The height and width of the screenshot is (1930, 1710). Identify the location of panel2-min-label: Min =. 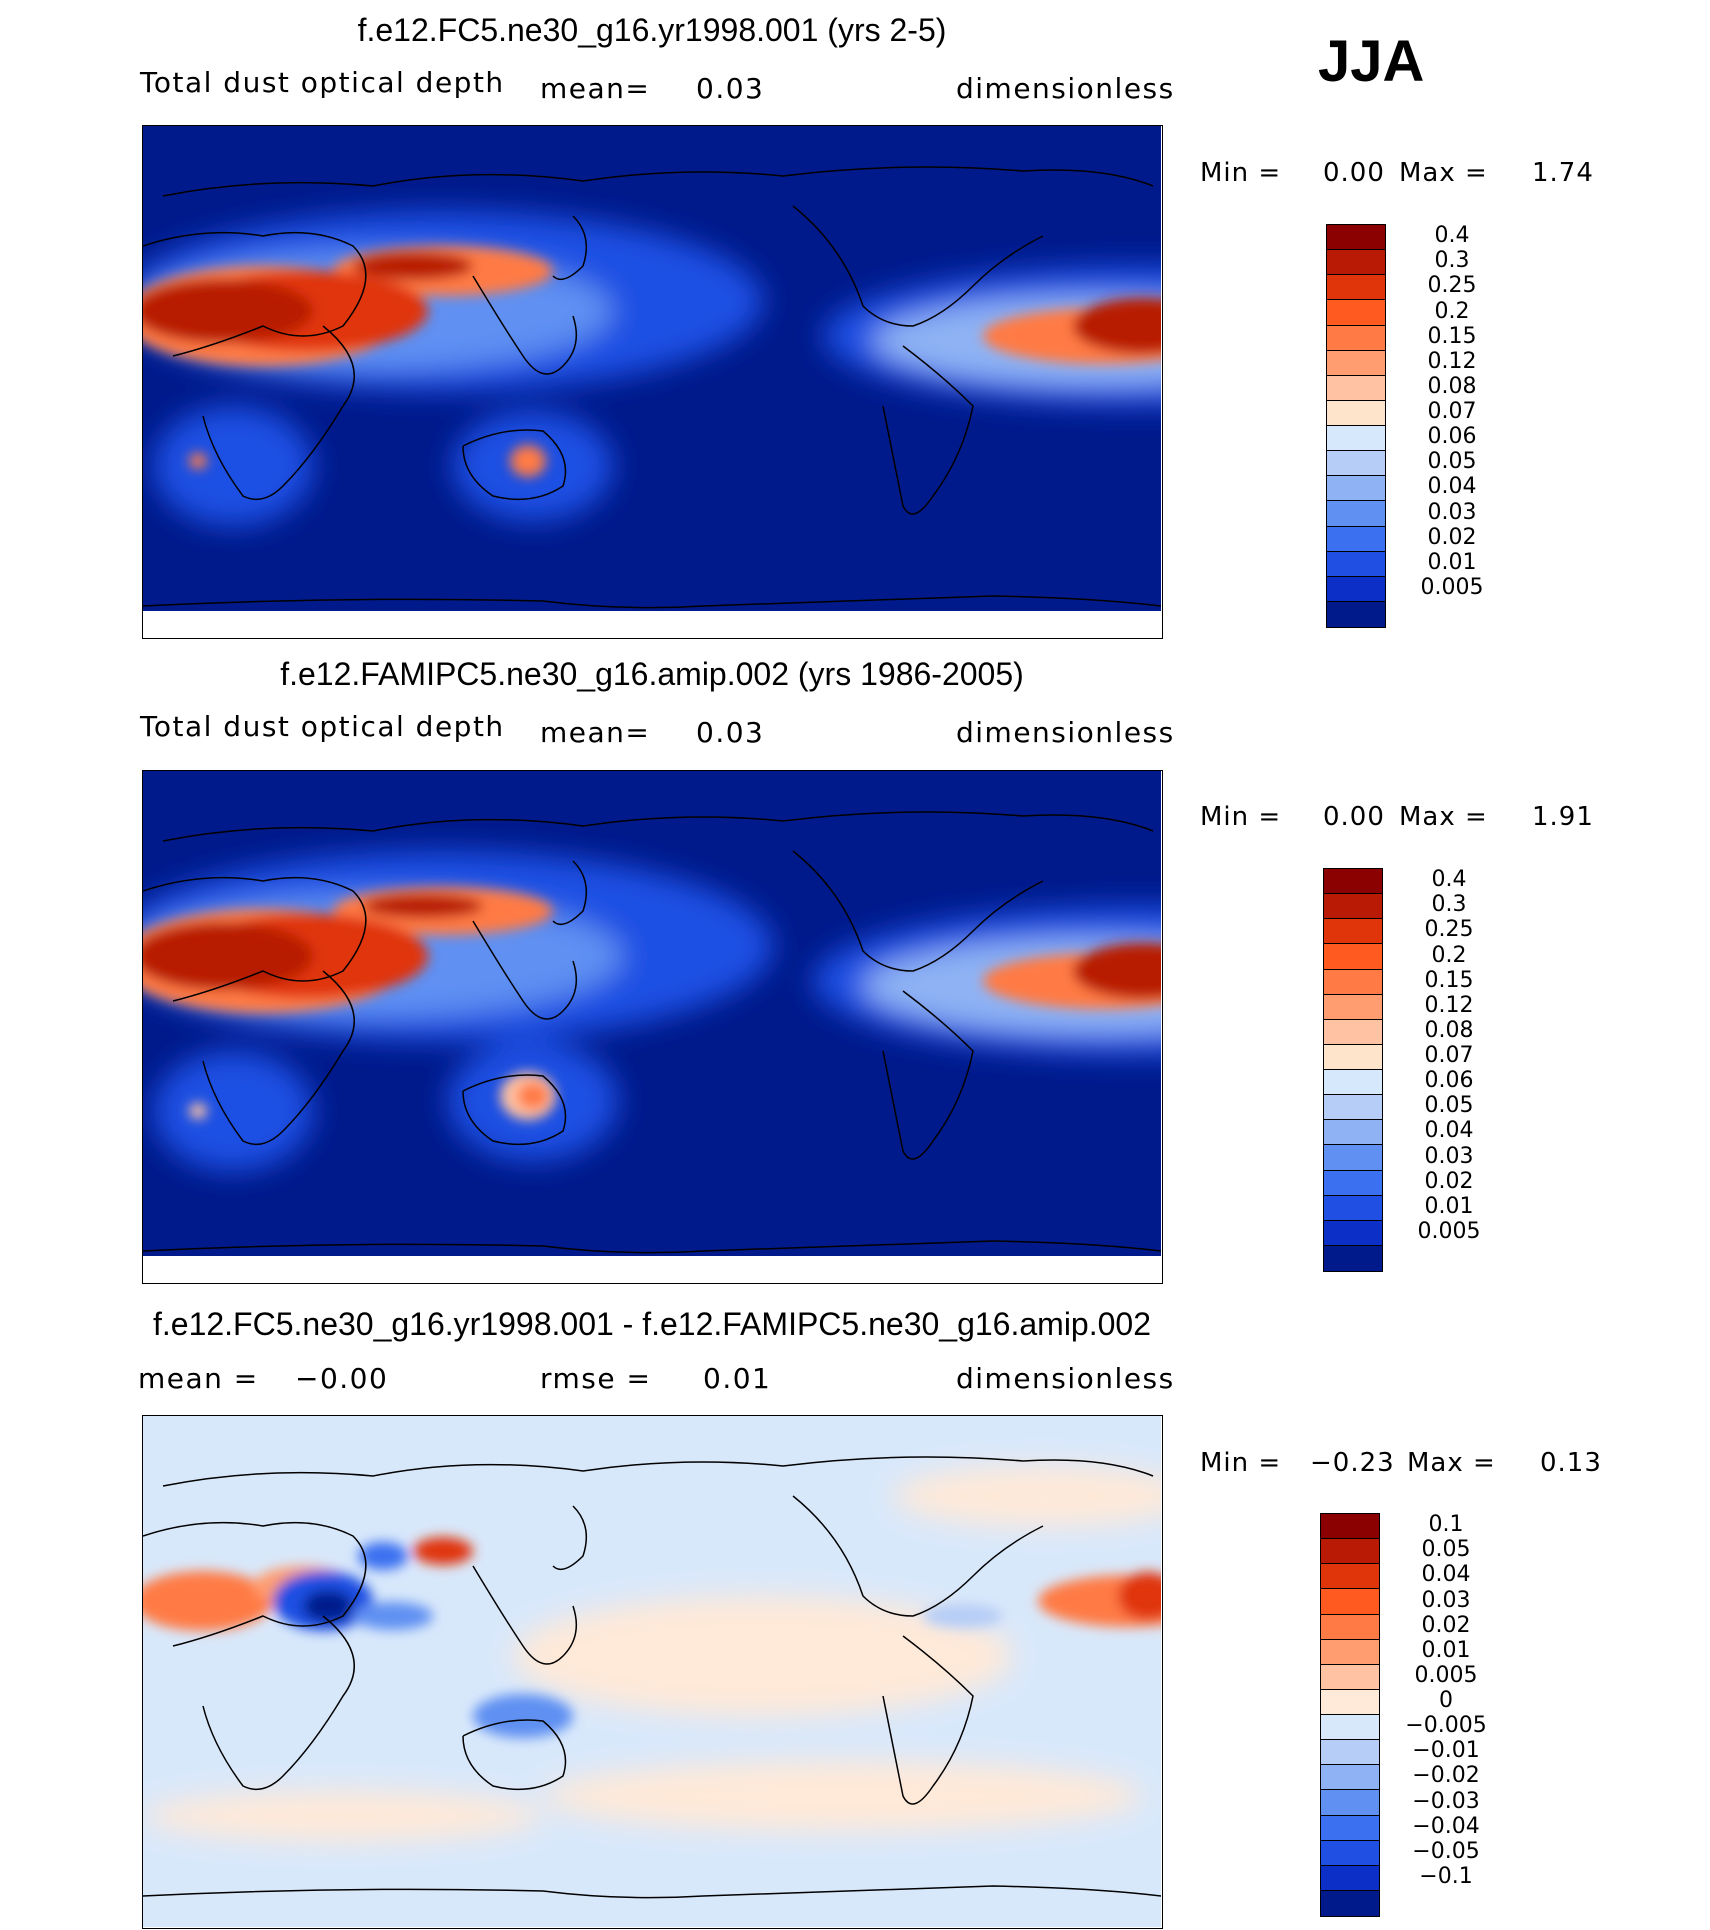
(1241, 817).